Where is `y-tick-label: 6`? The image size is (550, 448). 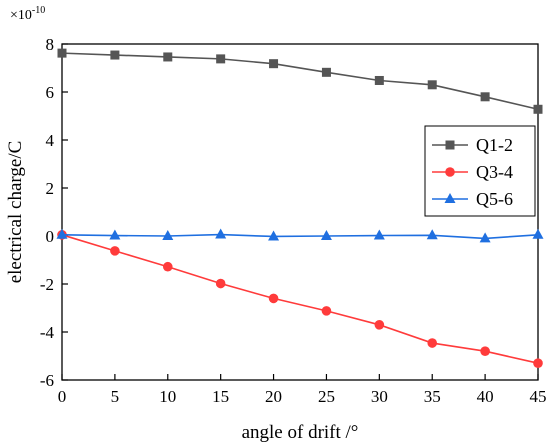
y-tick-label: 6 is located at coordinates (50, 92).